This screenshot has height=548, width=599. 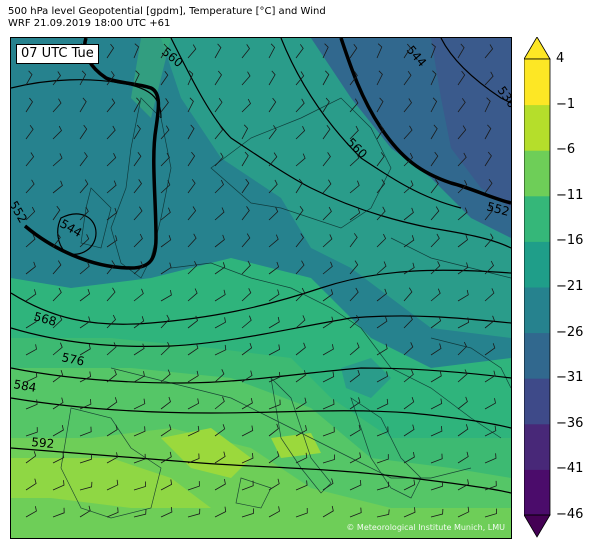 What do you see at coordinates (425, 527) in the screenshot?
I see `copyright-notice: © Meteorological Institute Munich, LMU` at bounding box center [425, 527].